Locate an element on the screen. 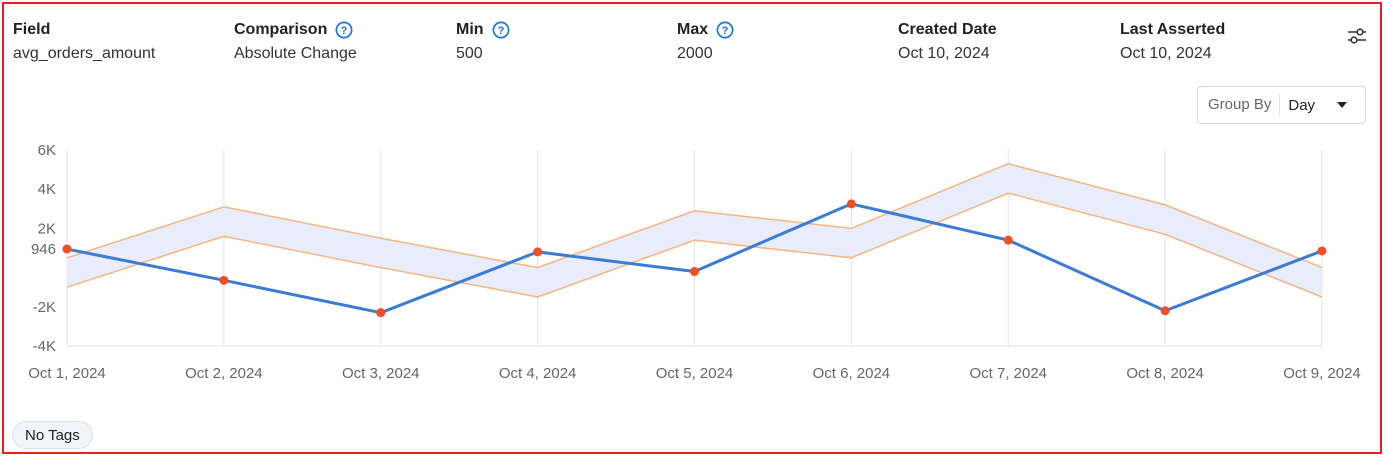  x-tick-label: Oct 2, 2024 is located at coordinates (224, 373).